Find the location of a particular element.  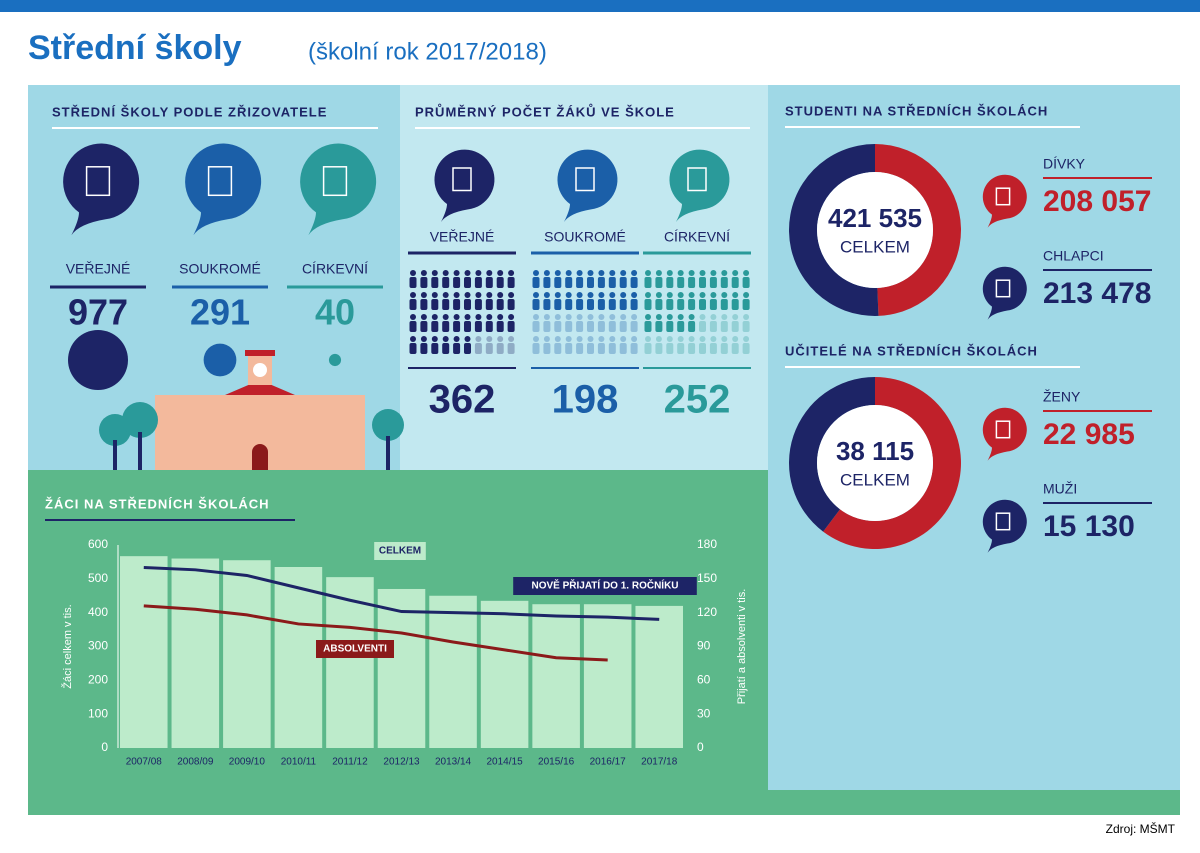

value: 362 is located at coordinates (462, 400).